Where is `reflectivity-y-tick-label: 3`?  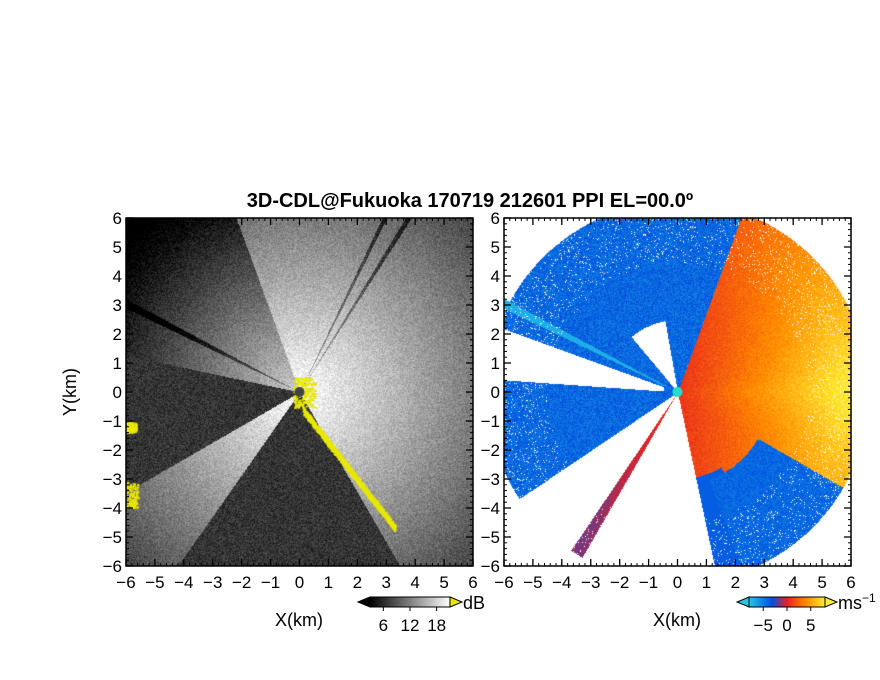 reflectivity-y-tick-label: 3 is located at coordinates (117, 305).